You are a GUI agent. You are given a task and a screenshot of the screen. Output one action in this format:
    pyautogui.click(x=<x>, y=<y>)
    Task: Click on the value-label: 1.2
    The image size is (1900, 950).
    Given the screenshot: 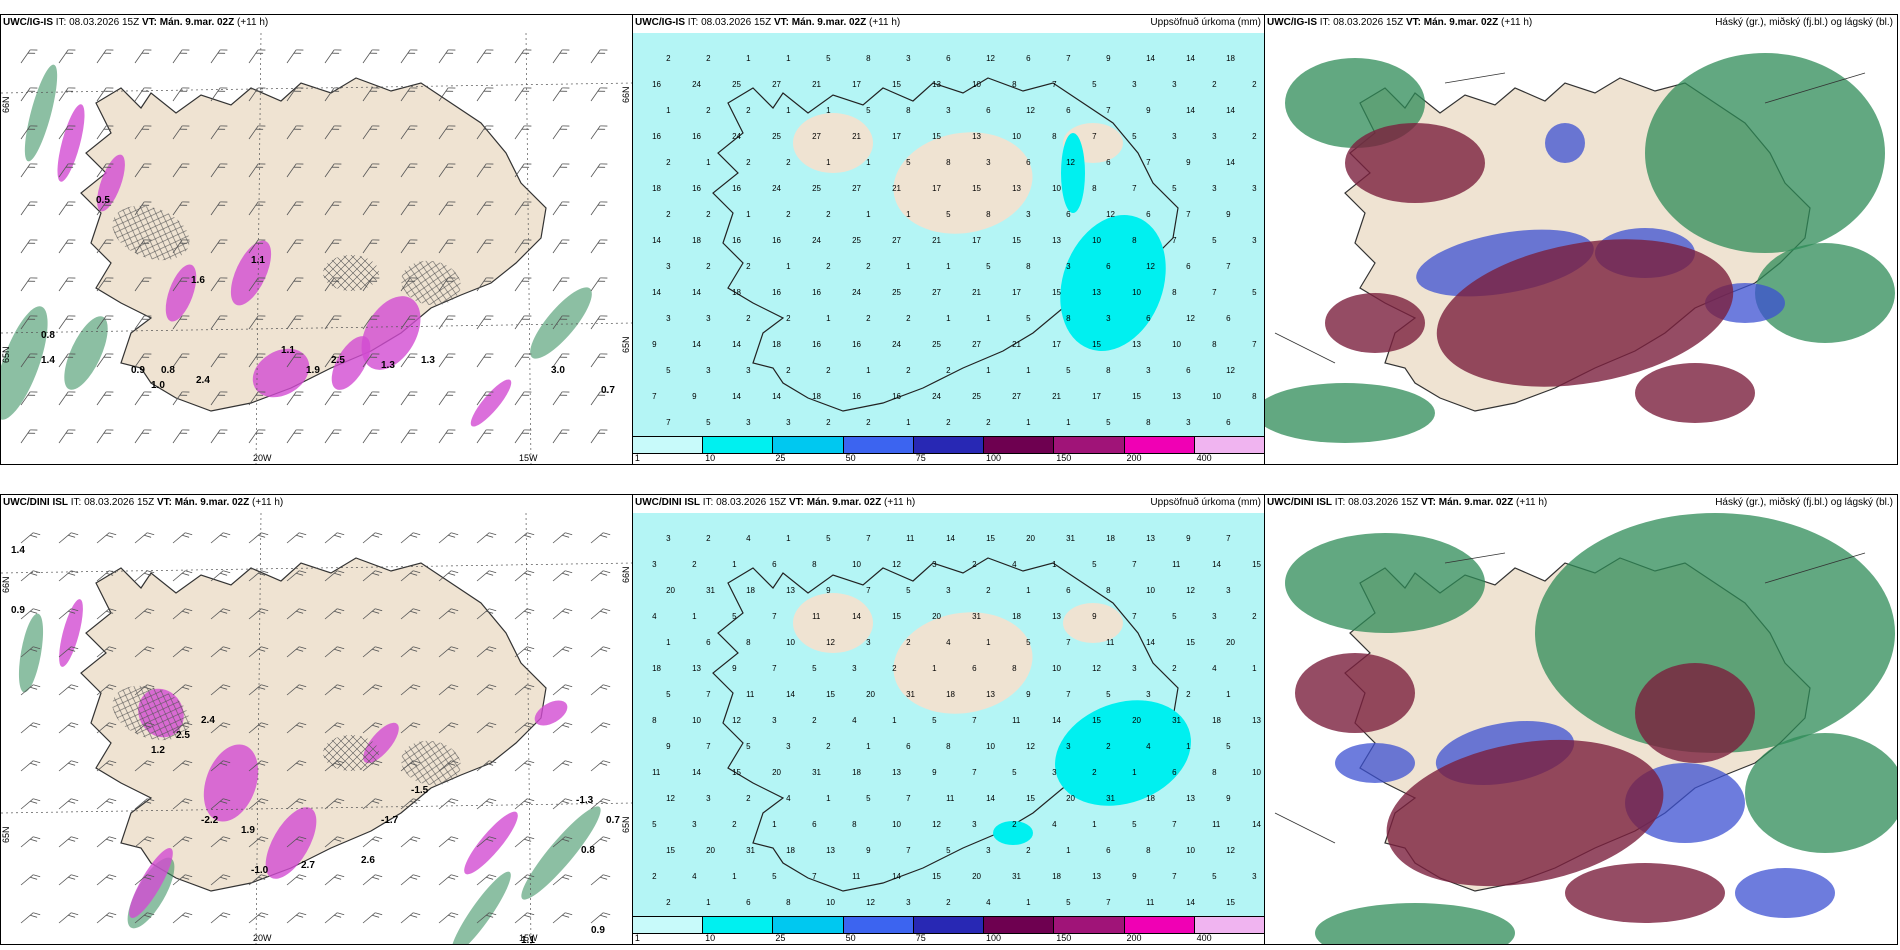 What is the action you would take?
    pyautogui.click(x=158, y=750)
    